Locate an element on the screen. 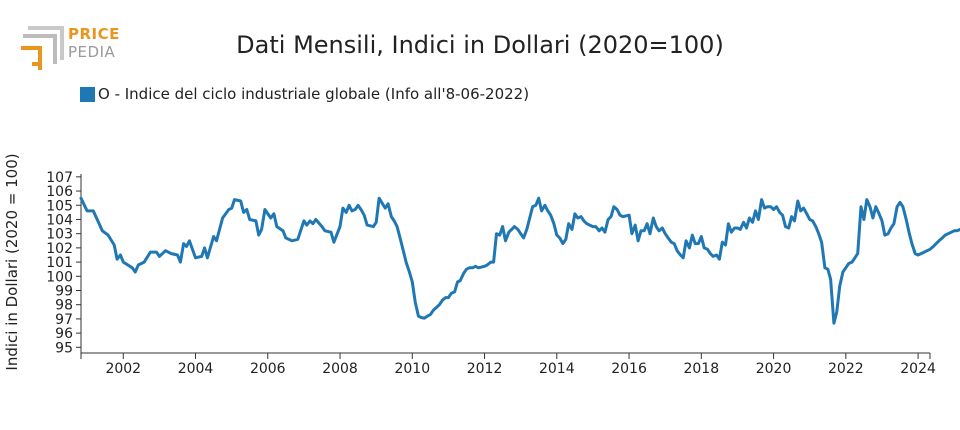  x-tick-label: 2014 is located at coordinates (557, 369).